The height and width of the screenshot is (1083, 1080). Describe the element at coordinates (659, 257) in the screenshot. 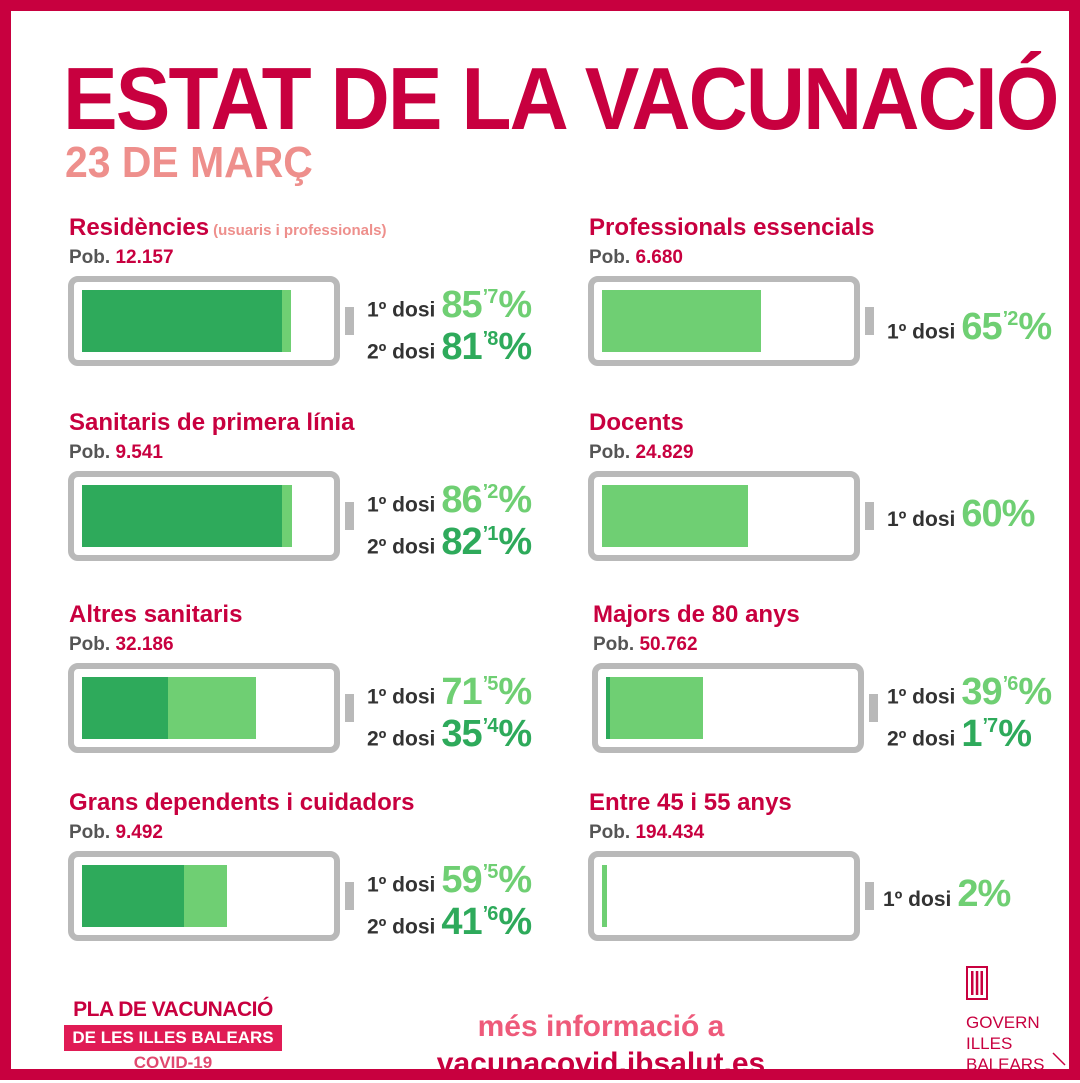

I see `population-value: 6.680` at that location.